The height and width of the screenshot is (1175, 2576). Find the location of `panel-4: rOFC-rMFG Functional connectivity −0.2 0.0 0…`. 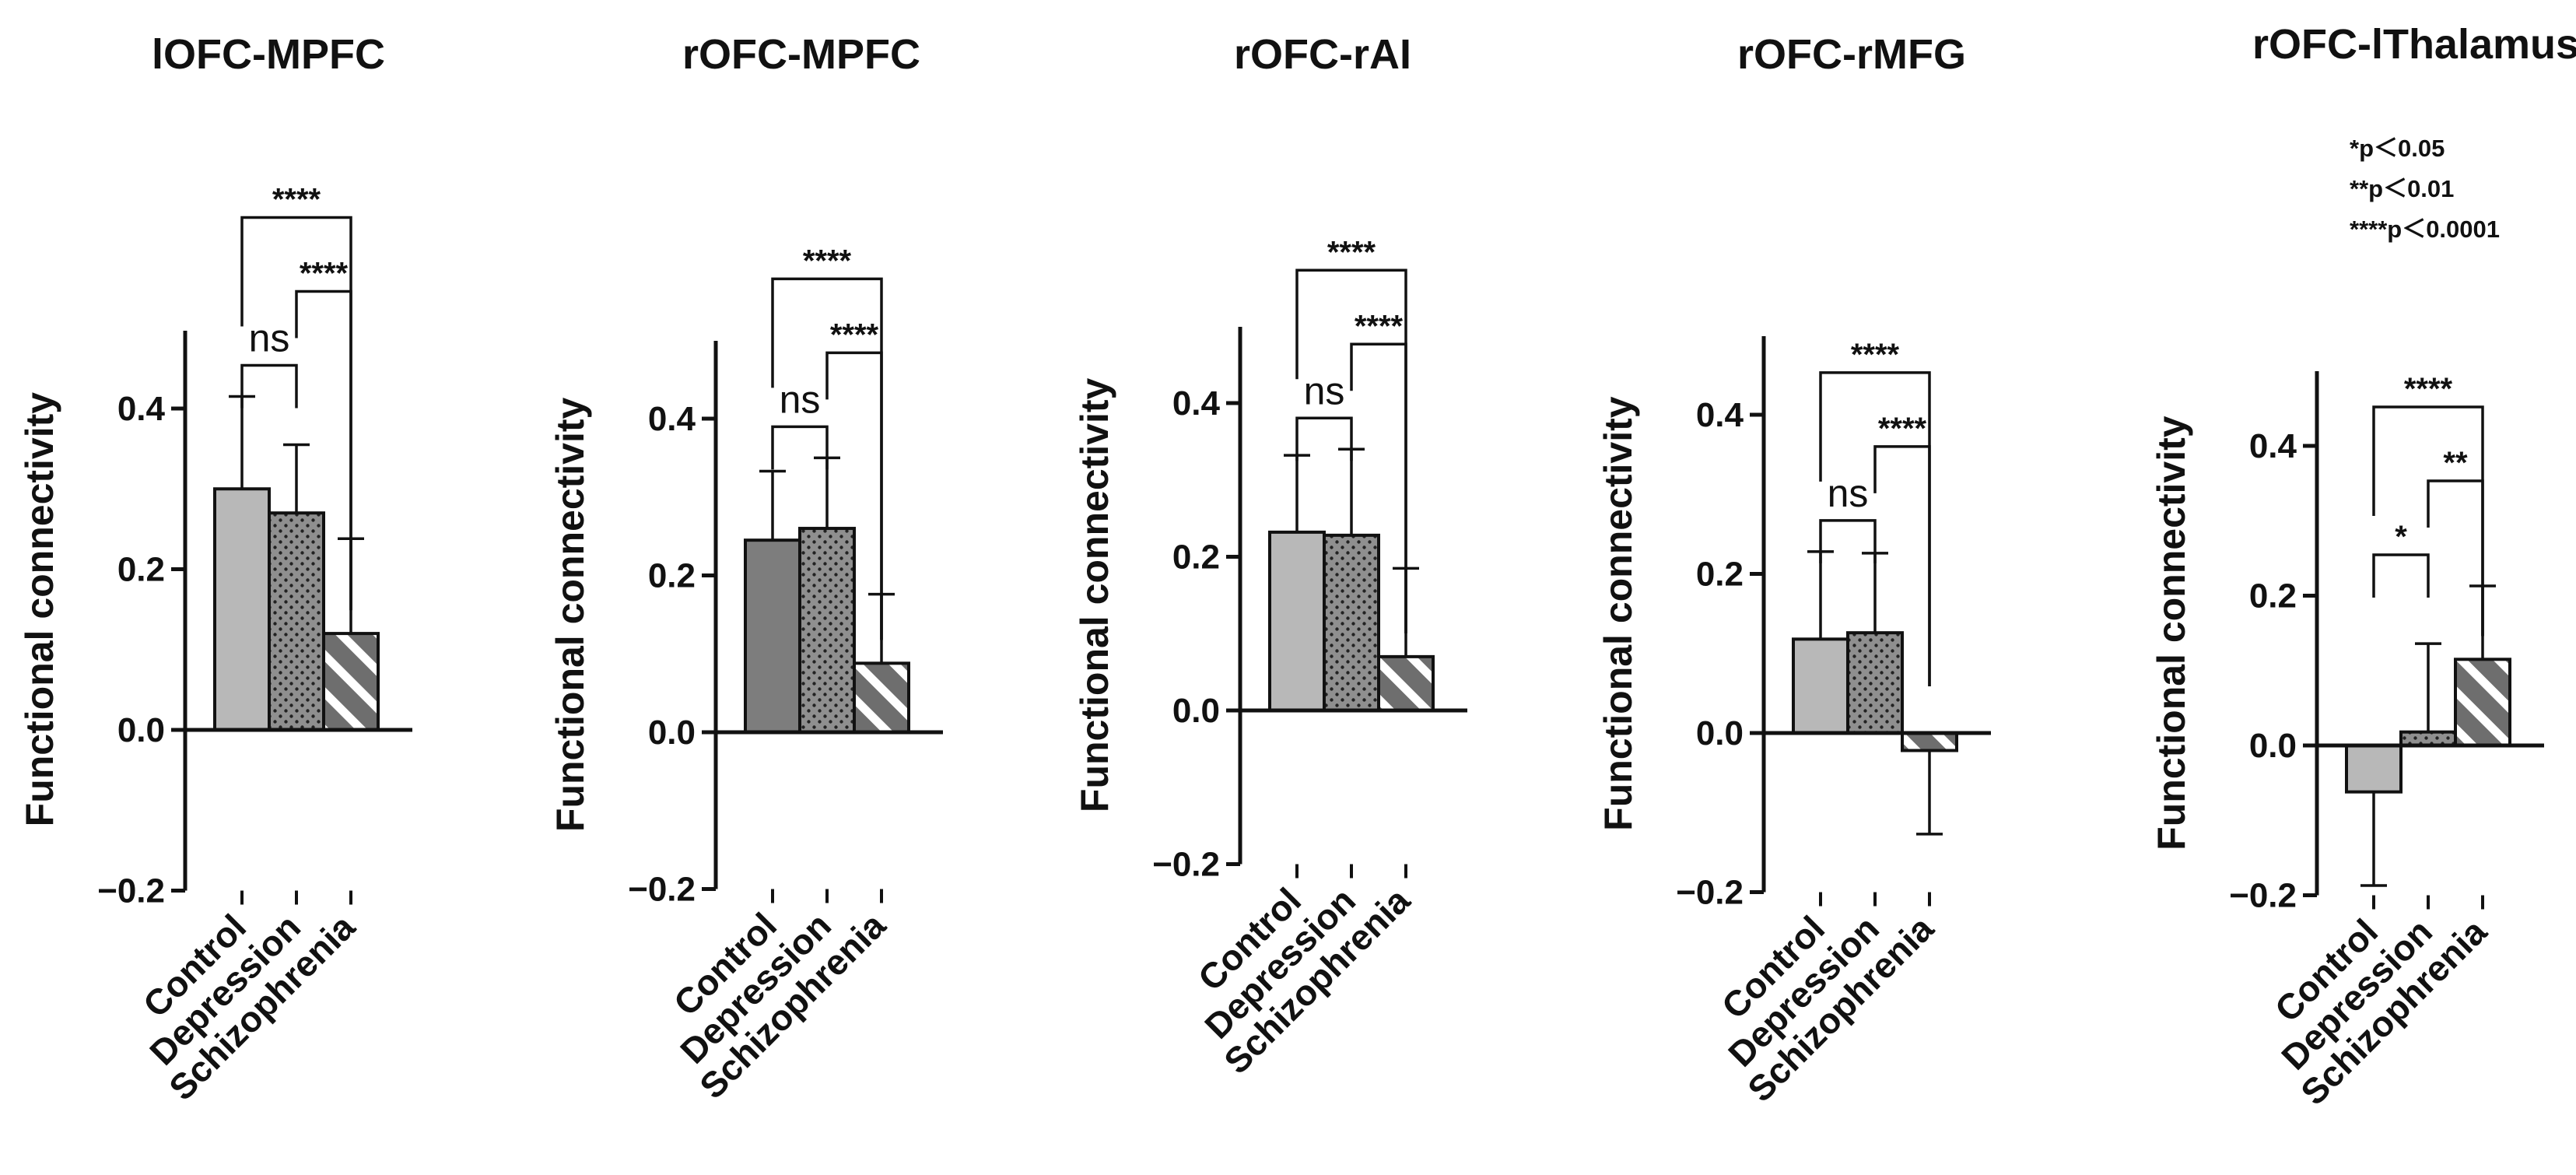

panel-4: rOFC-rMFG Functional connectivity −0.2 0.0 0… is located at coordinates (1793, 571).